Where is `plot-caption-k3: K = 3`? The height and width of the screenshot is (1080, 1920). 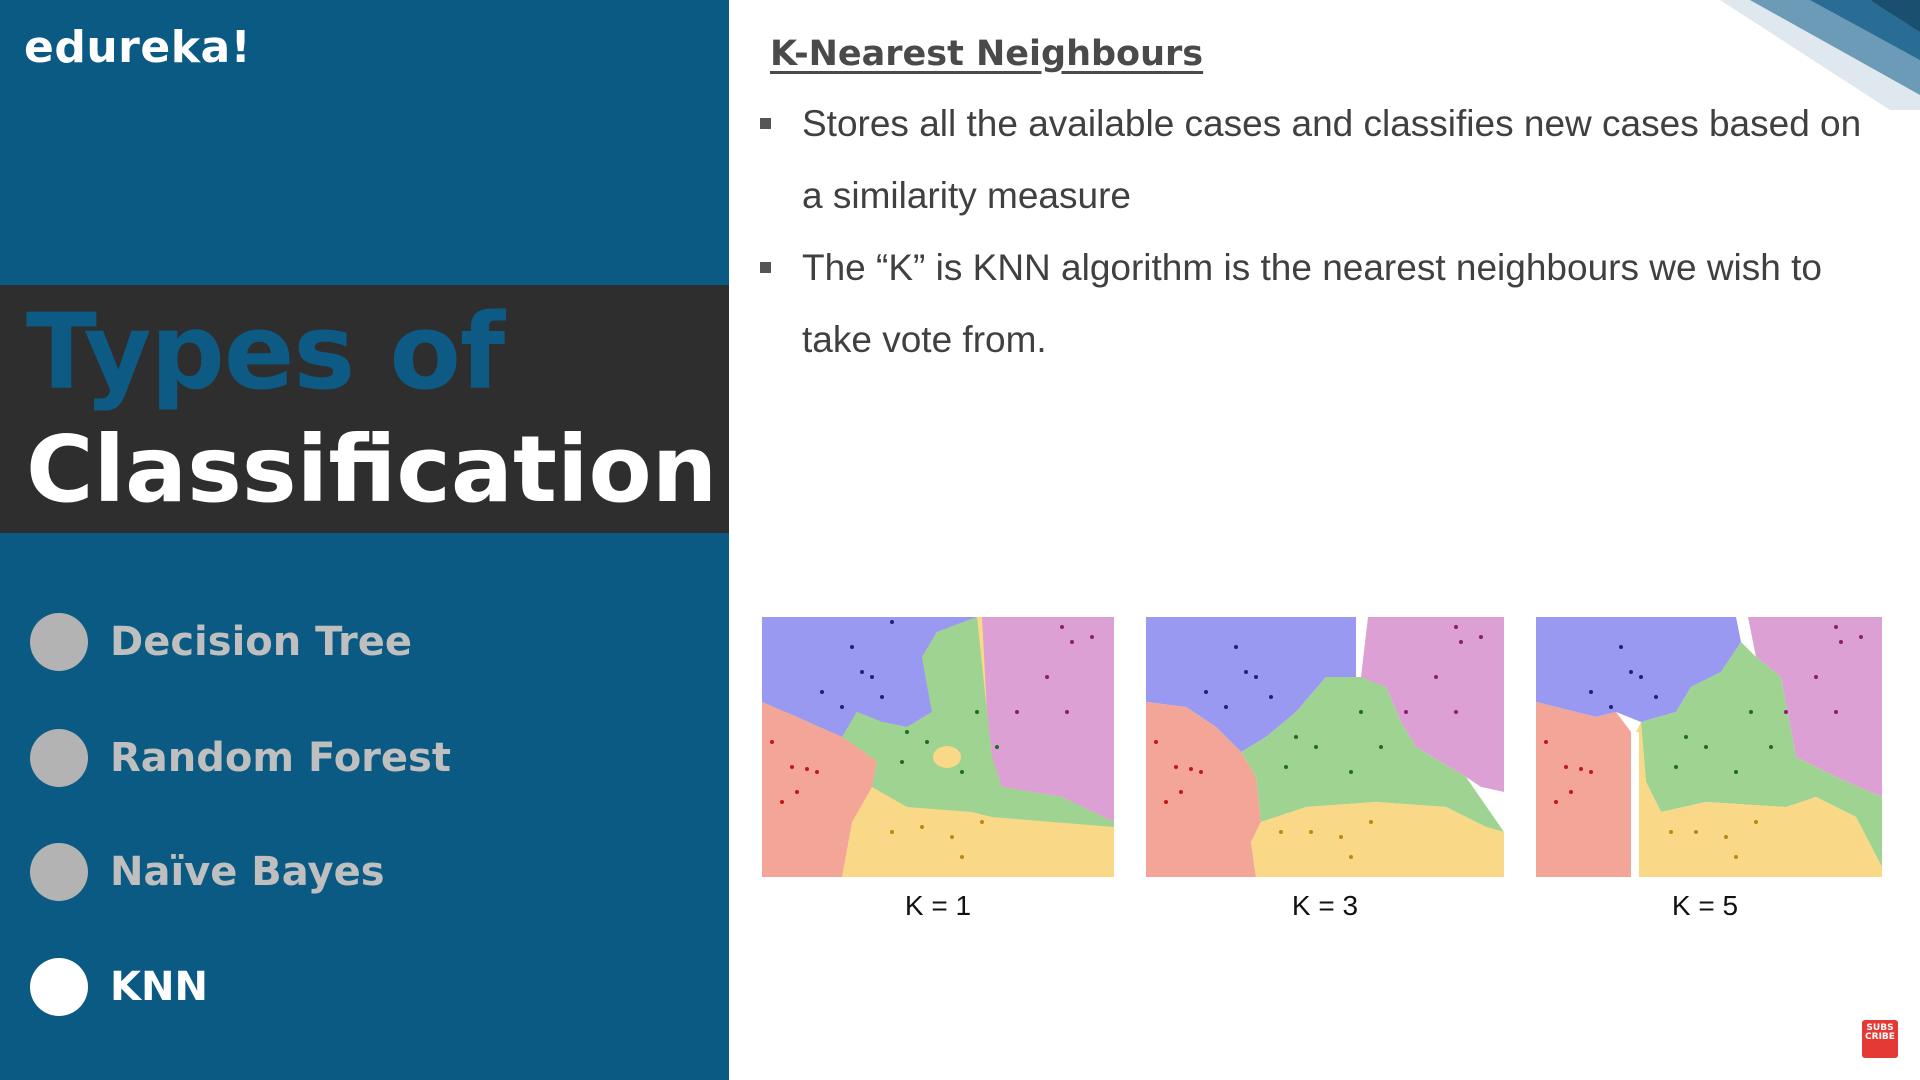 plot-caption-k3: K = 3 is located at coordinates (1325, 905).